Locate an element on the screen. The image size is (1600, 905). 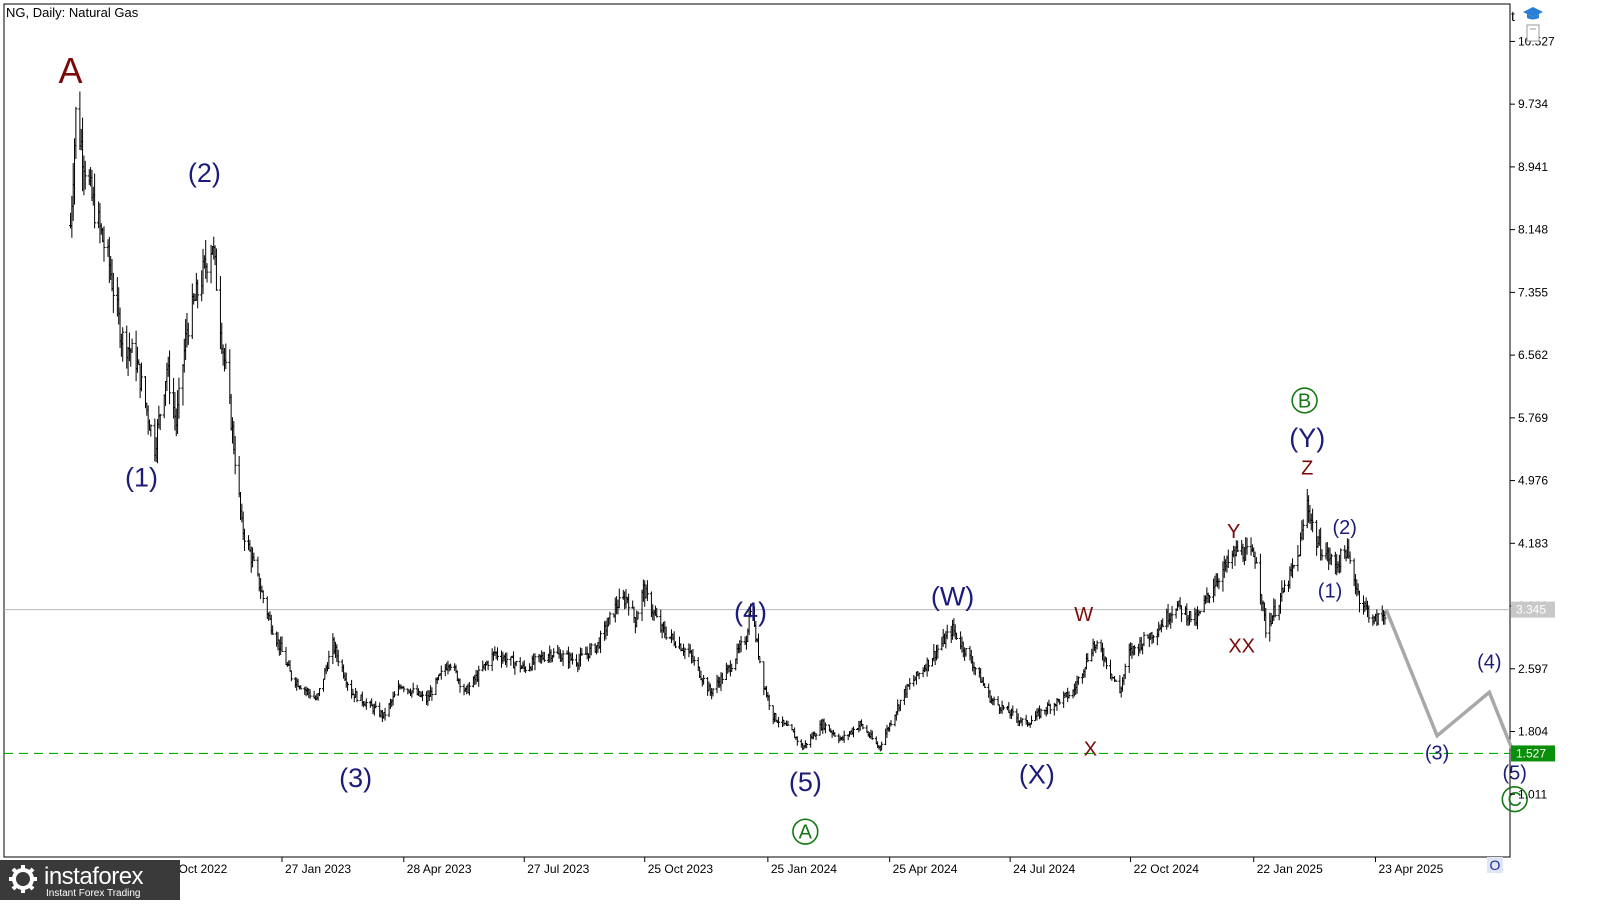
wave-label: (W) is located at coordinates (952, 596).